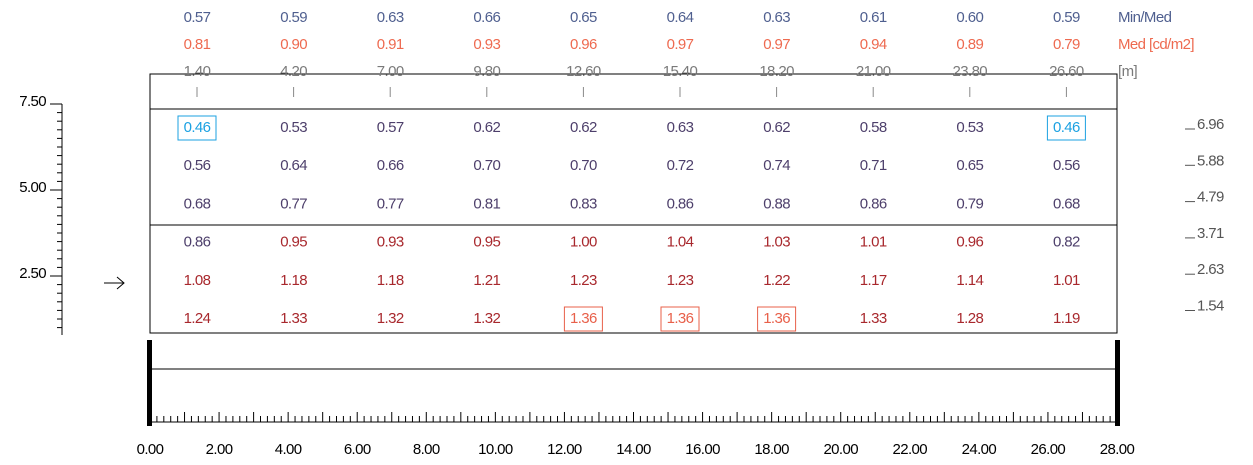  Describe the element at coordinates (873, 127) in the screenshot. I see `grid-value: 0.58` at that location.